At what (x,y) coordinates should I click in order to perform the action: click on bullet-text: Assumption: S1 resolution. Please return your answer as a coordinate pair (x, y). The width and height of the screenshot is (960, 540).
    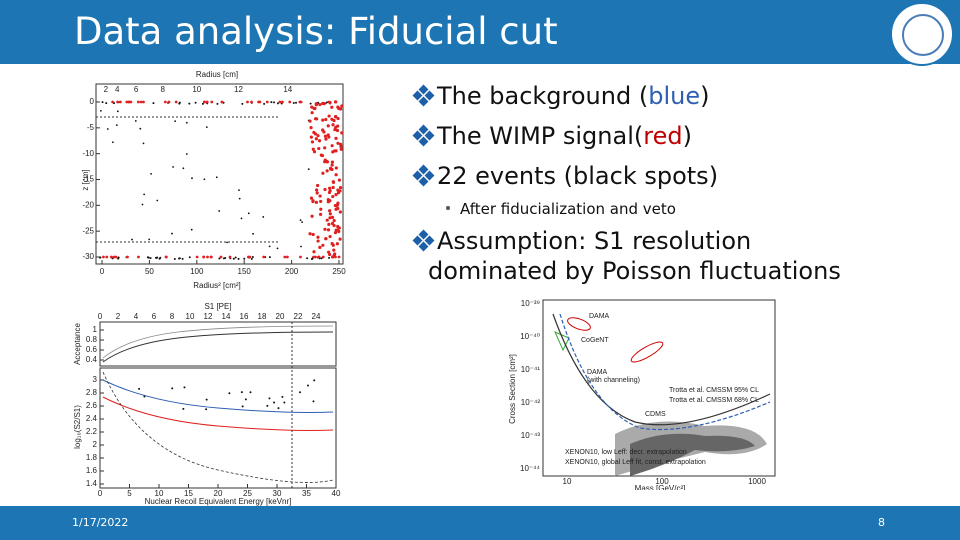
    Looking at the image, I should click on (594, 241).